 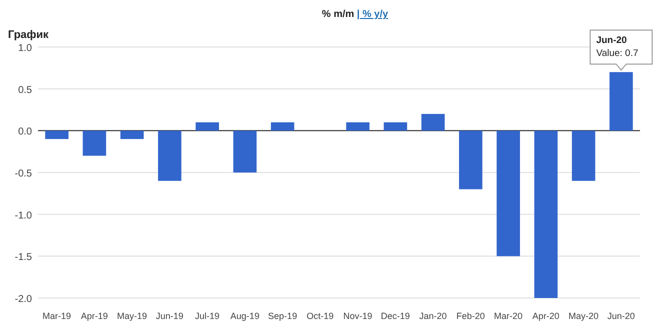 I want to click on y-tick-label: 0.0, so click(x=25, y=132).